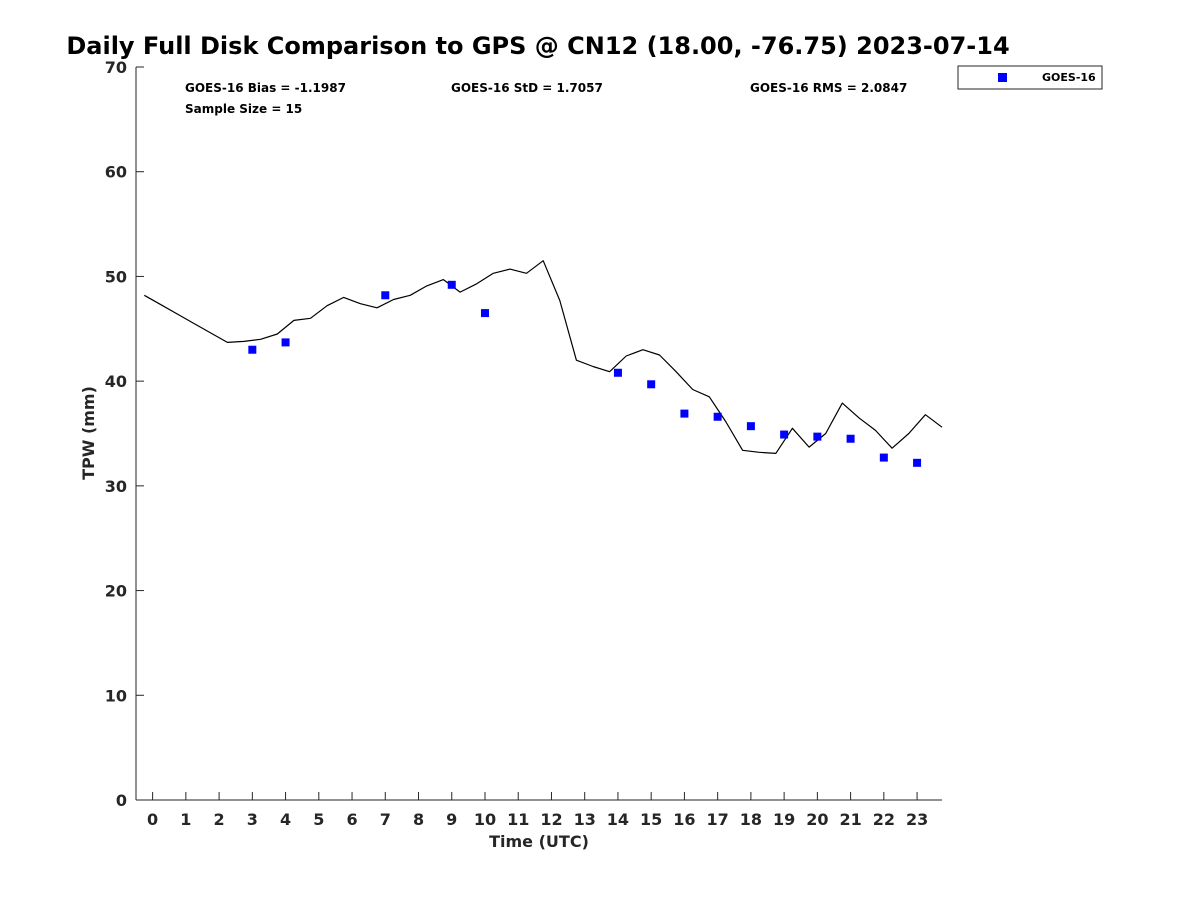 The image size is (1200, 900). I want to click on std-stat: GOES-16 StD = 1.7057, so click(527, 88).